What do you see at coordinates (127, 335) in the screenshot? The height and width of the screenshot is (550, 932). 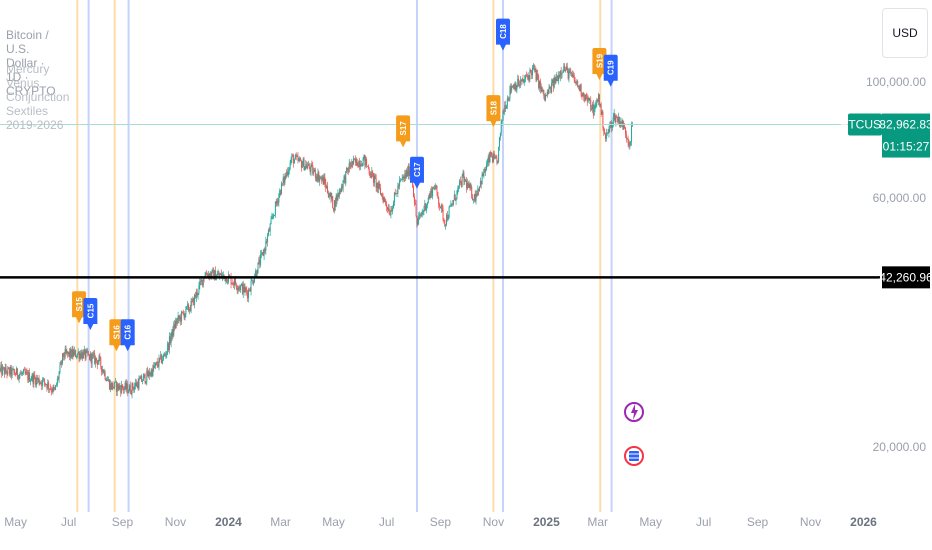 I see `marker-c16: C16` at bounding box center [127, 335].